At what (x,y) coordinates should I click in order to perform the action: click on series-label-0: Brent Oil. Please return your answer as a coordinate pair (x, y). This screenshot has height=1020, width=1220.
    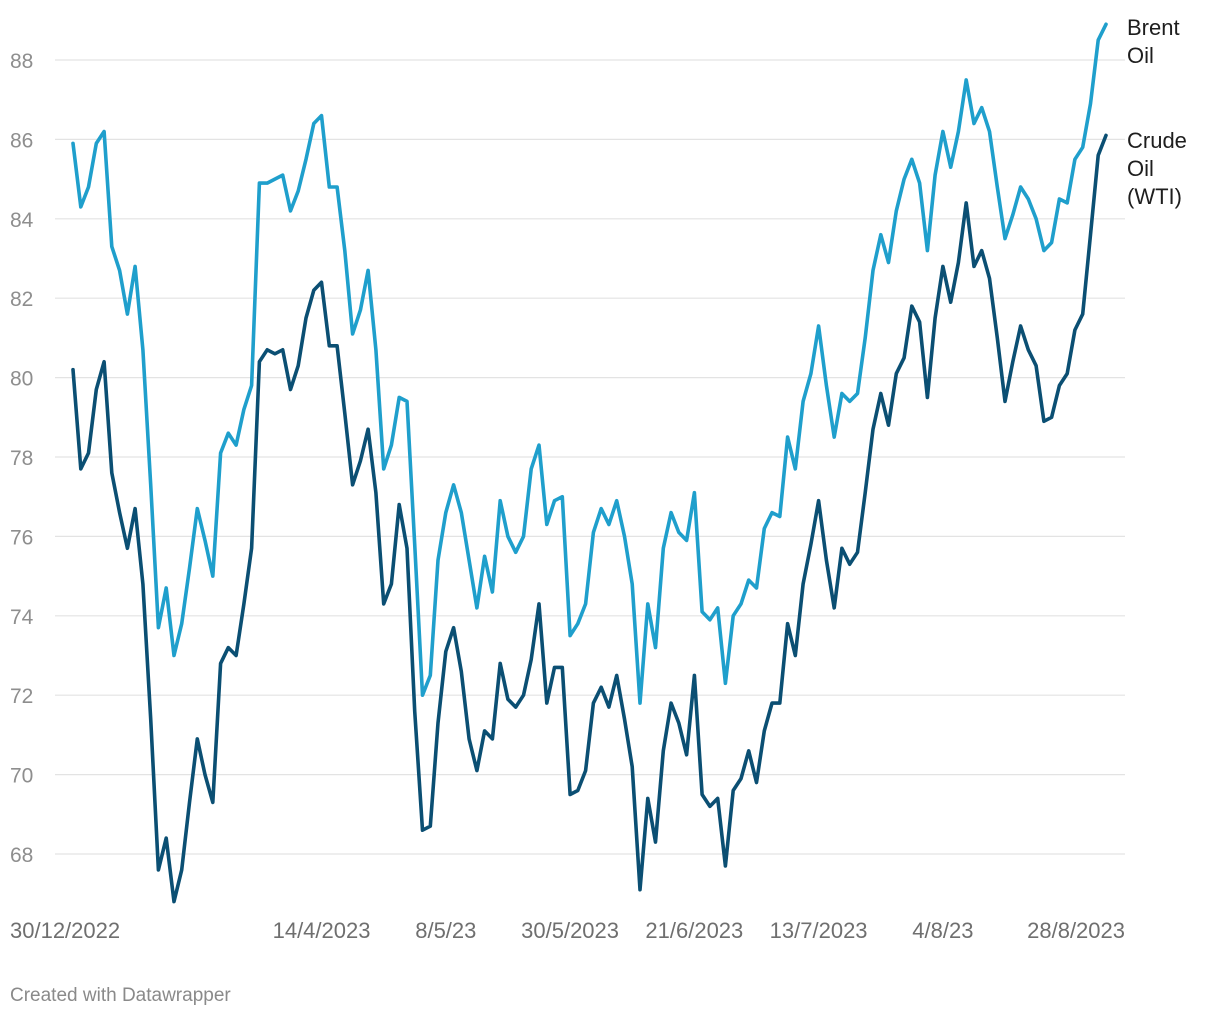
    Looking at the image, I should click on (1153, 41).